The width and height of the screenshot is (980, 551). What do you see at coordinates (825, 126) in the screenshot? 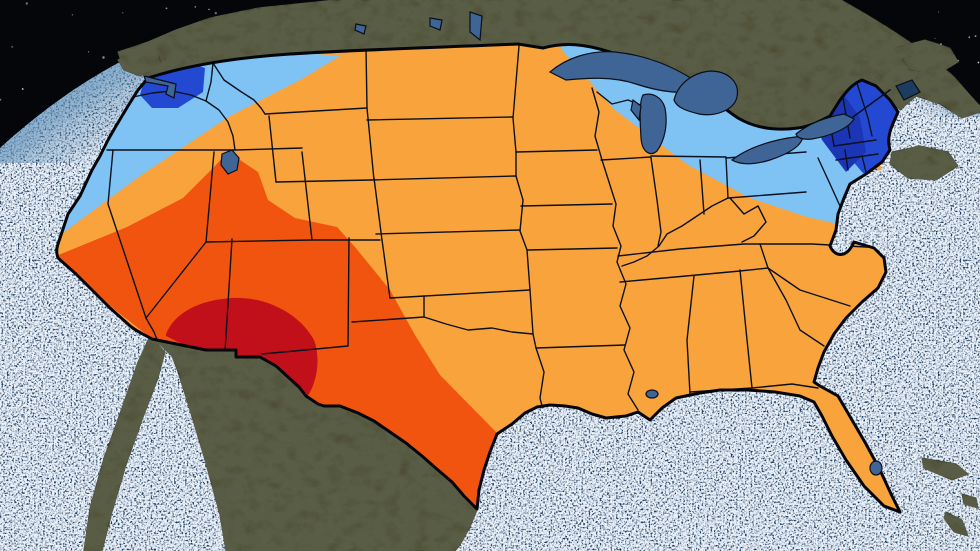
I see `lake-ontario` at bounding box center [825, 126].